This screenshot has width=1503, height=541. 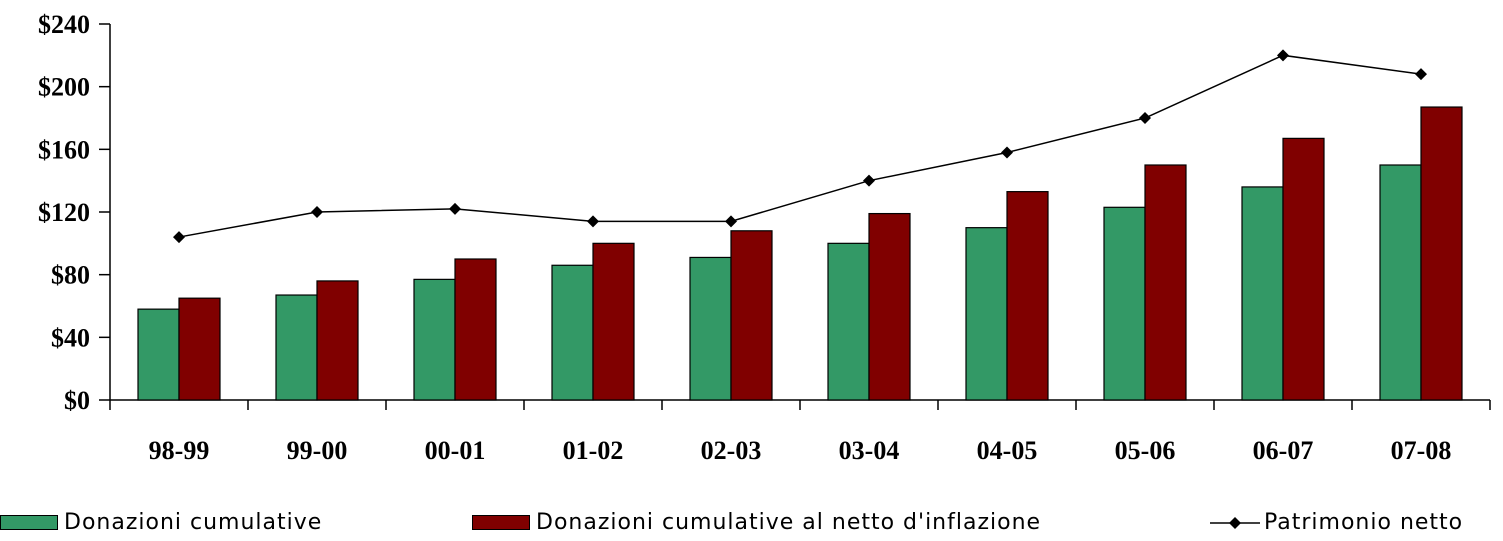 What do you see at coordinates (64, 87) in the screenshot?
I see `y-tick-label: $200` at bounding box center [64, 87].